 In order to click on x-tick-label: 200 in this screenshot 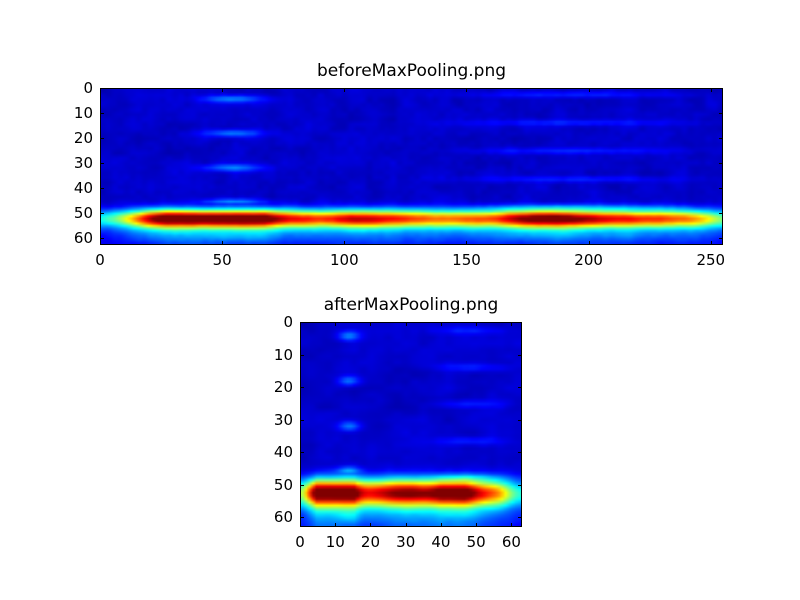, I will do `click(588, 260)`.